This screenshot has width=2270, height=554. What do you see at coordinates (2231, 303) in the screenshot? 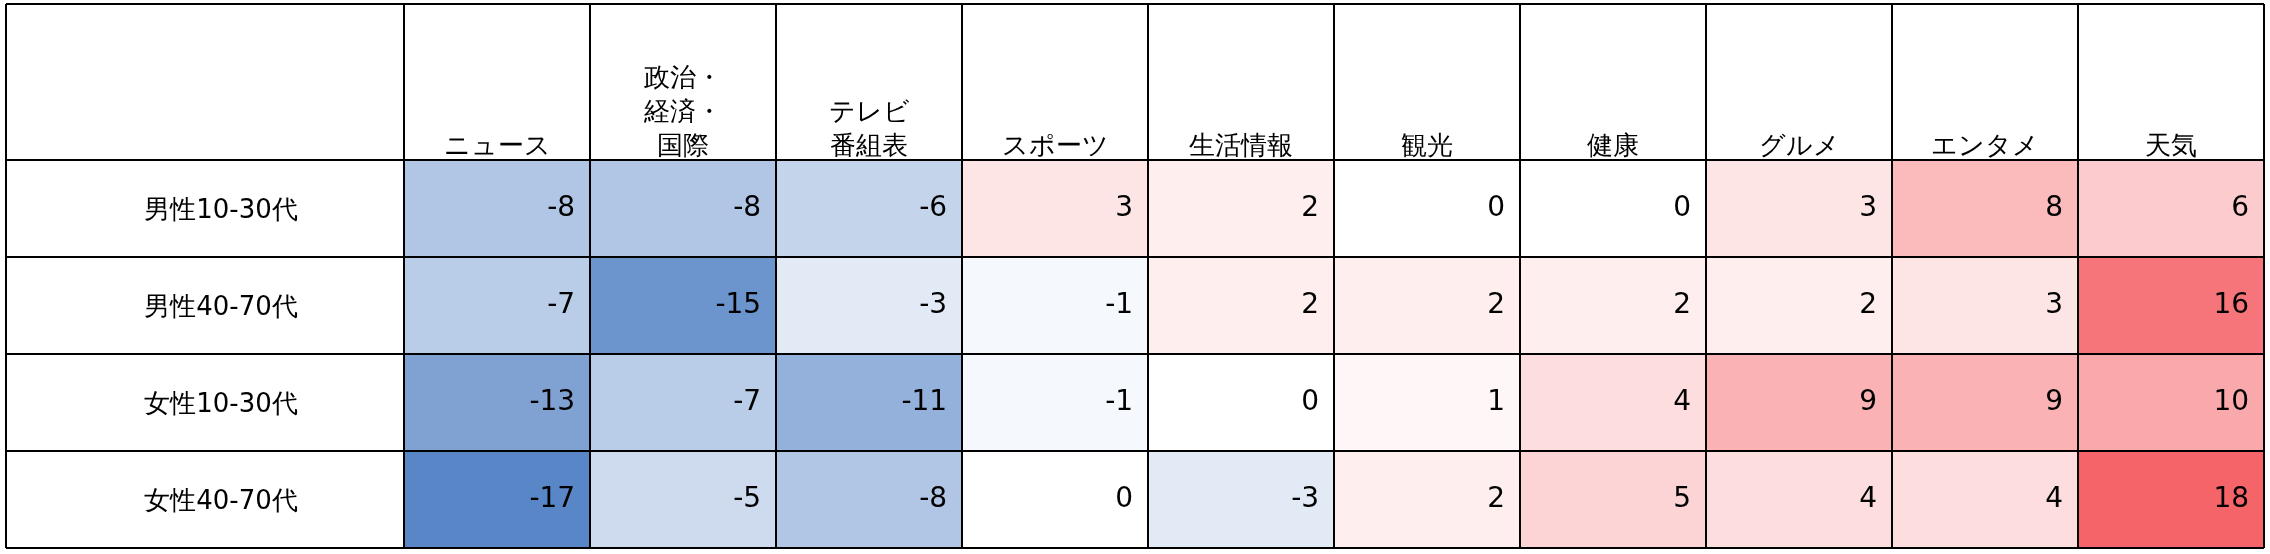
I see `data-label: 16` at bounding box center [2231, 303].